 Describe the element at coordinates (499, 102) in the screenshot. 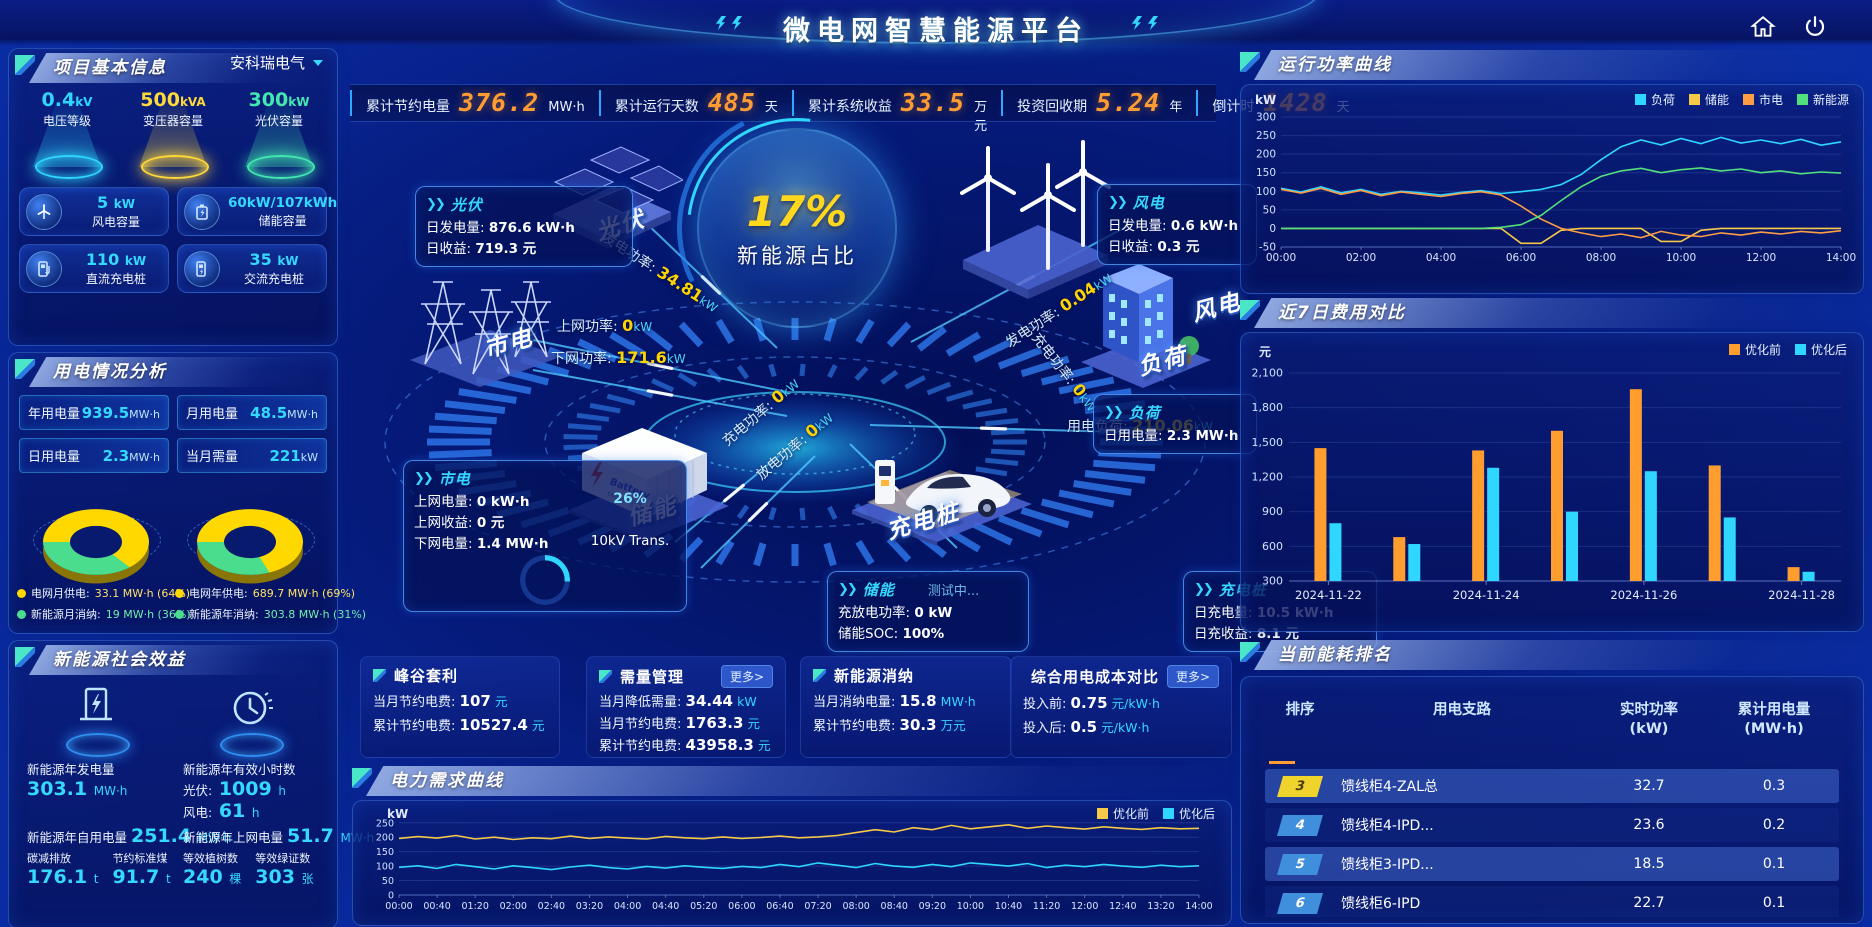

I see `kpi-value: 376.2` at that location.